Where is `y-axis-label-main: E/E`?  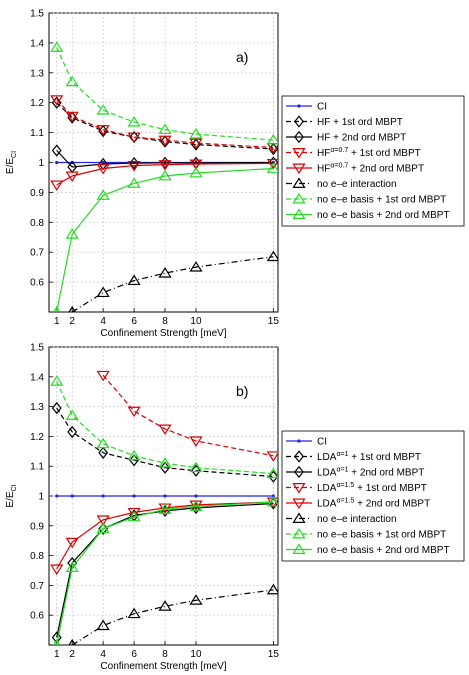 y-axis-label-main: E/E is located at coordinates (10, 166).